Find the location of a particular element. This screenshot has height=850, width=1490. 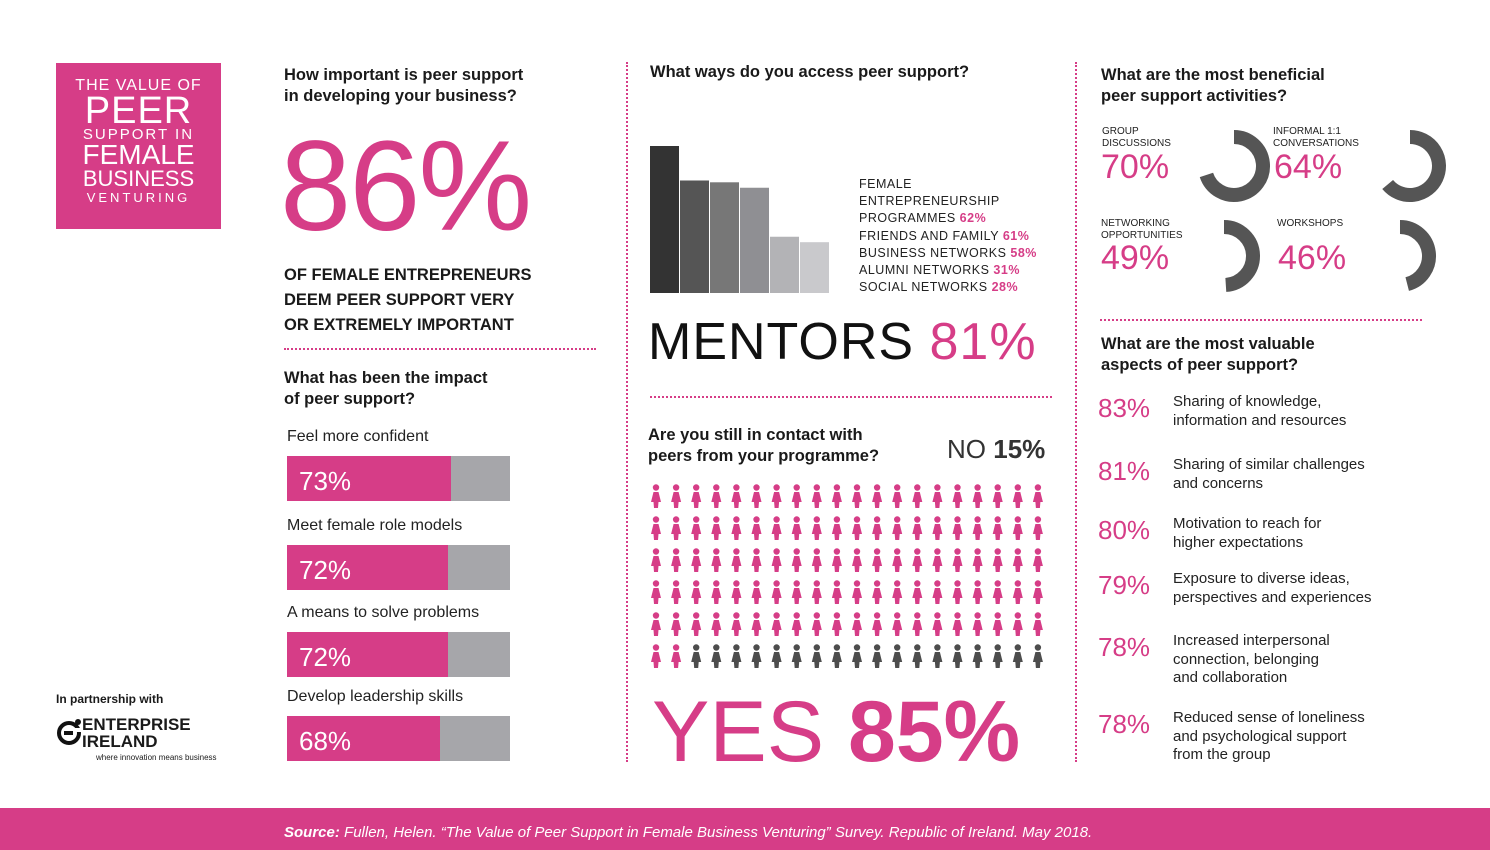

access-question: What ways do you access peer support? is located at coordinates (810, 72).